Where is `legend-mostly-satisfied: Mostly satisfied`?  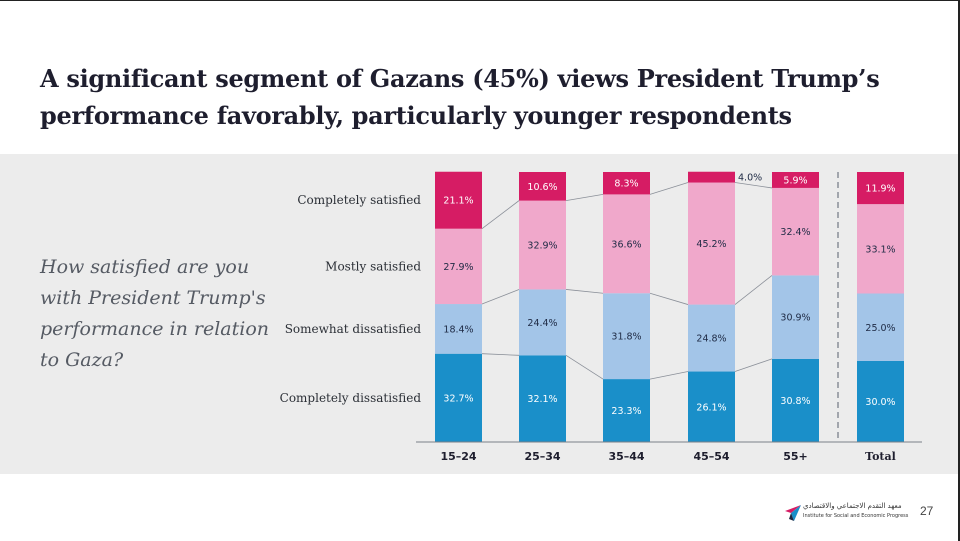 legend-mostly-satisfied: Mostly satisfied is located at coordinates (373, 266).